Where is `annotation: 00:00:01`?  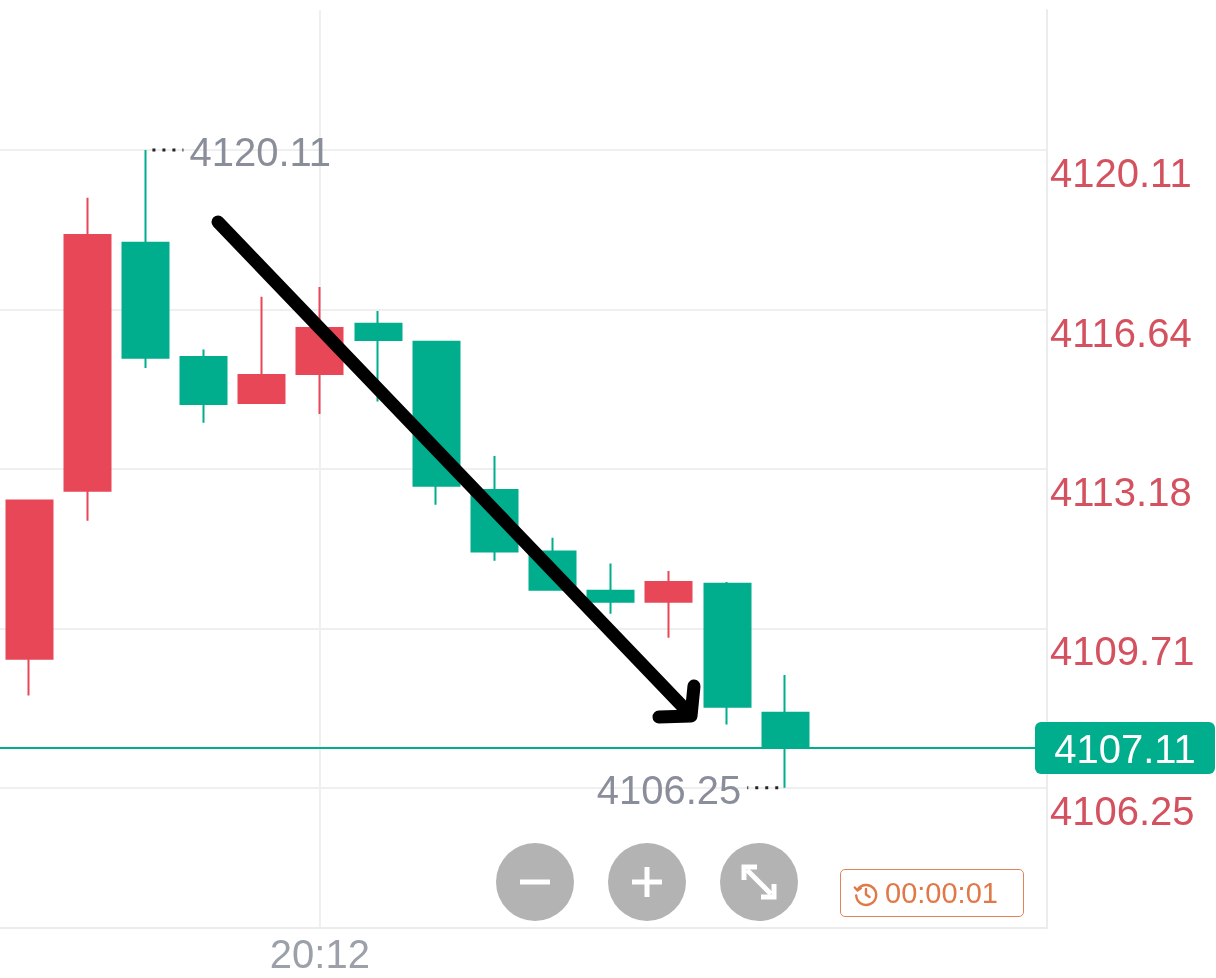
annotation: 00:00:01 is located at coordinates (941, 893).